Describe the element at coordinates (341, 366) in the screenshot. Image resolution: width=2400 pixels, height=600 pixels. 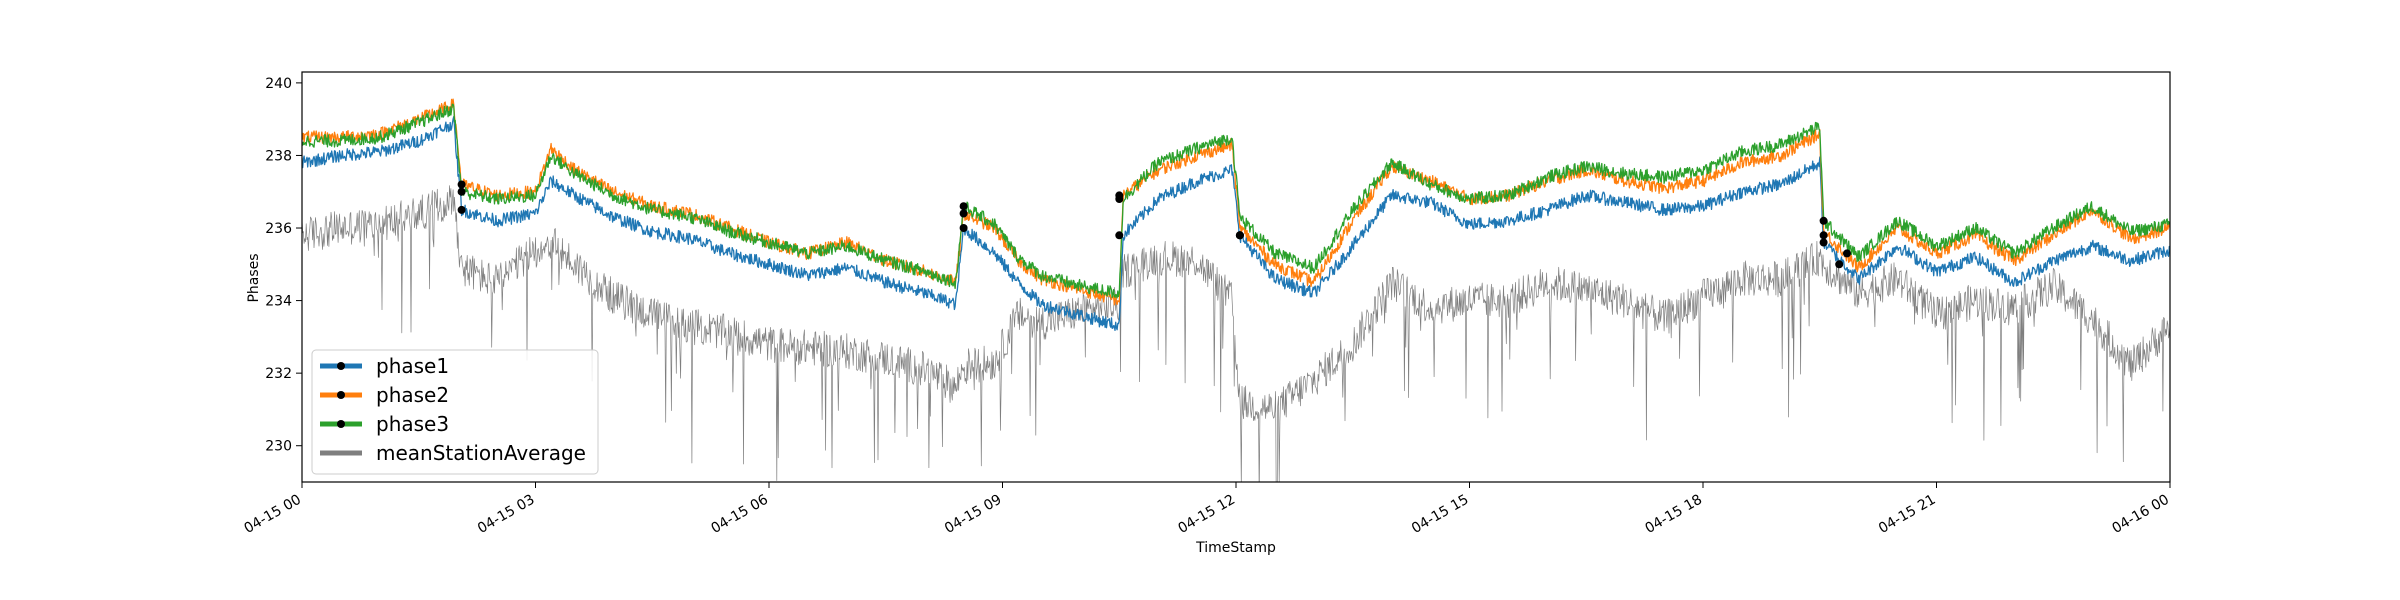
I see `legend-marker-phase1` at that location.